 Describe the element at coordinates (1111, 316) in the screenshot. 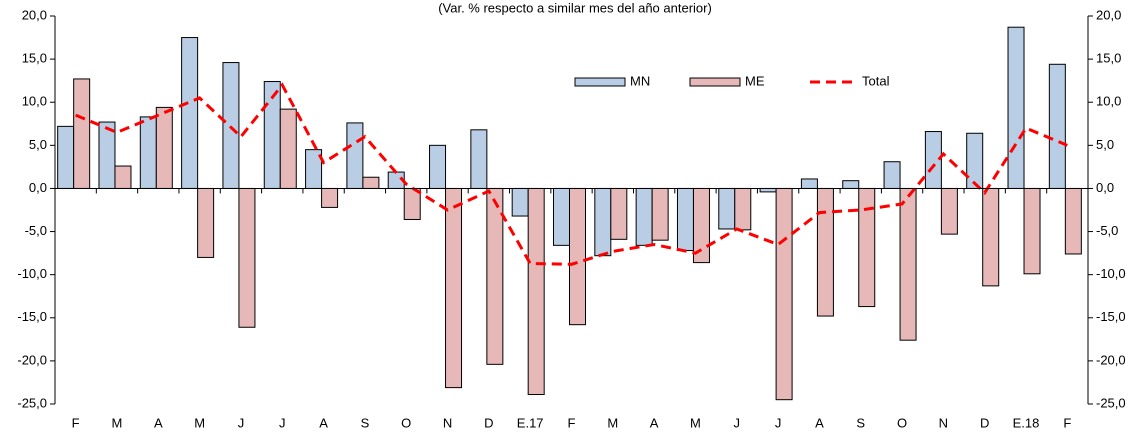

I see `y2-tick-label: -15,0` at that location.